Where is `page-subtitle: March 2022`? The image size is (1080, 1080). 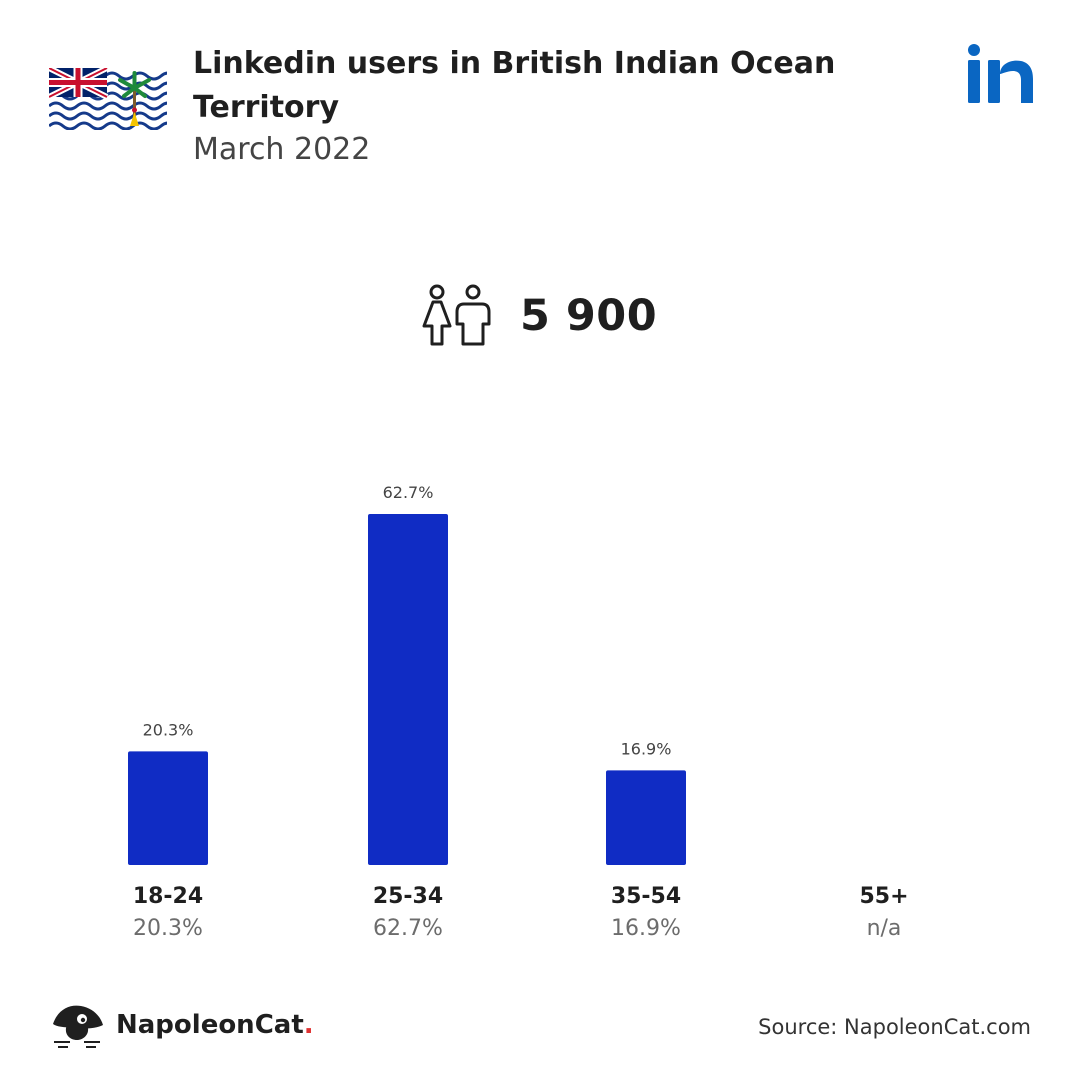 page-subtitle: March 2022 is located at coordinates (282, 149).